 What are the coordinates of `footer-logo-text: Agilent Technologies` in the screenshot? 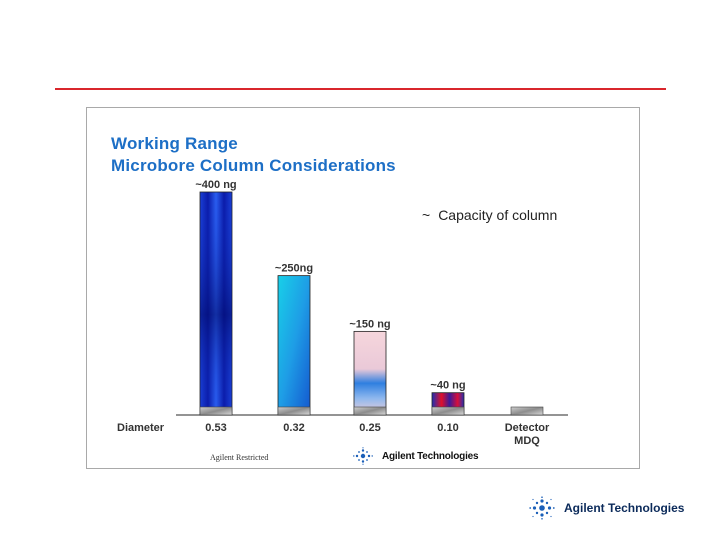 It's located at (624, 508).